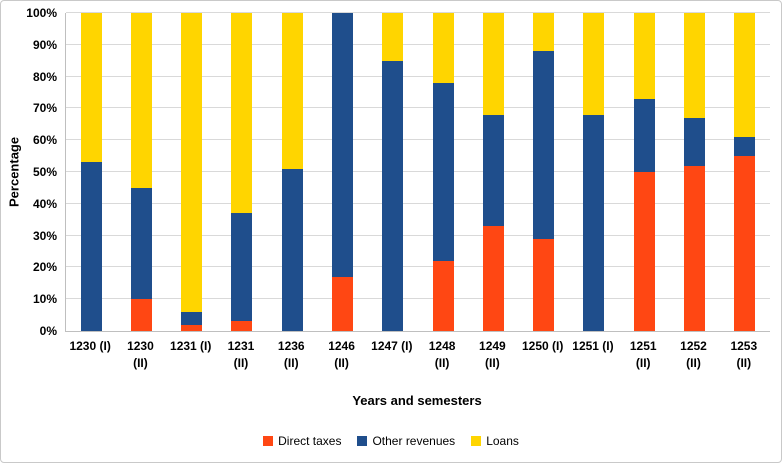 The height and width of the screenshot is (463, 782). I want to click on y-tick-label: 70%, so click(44, 108).